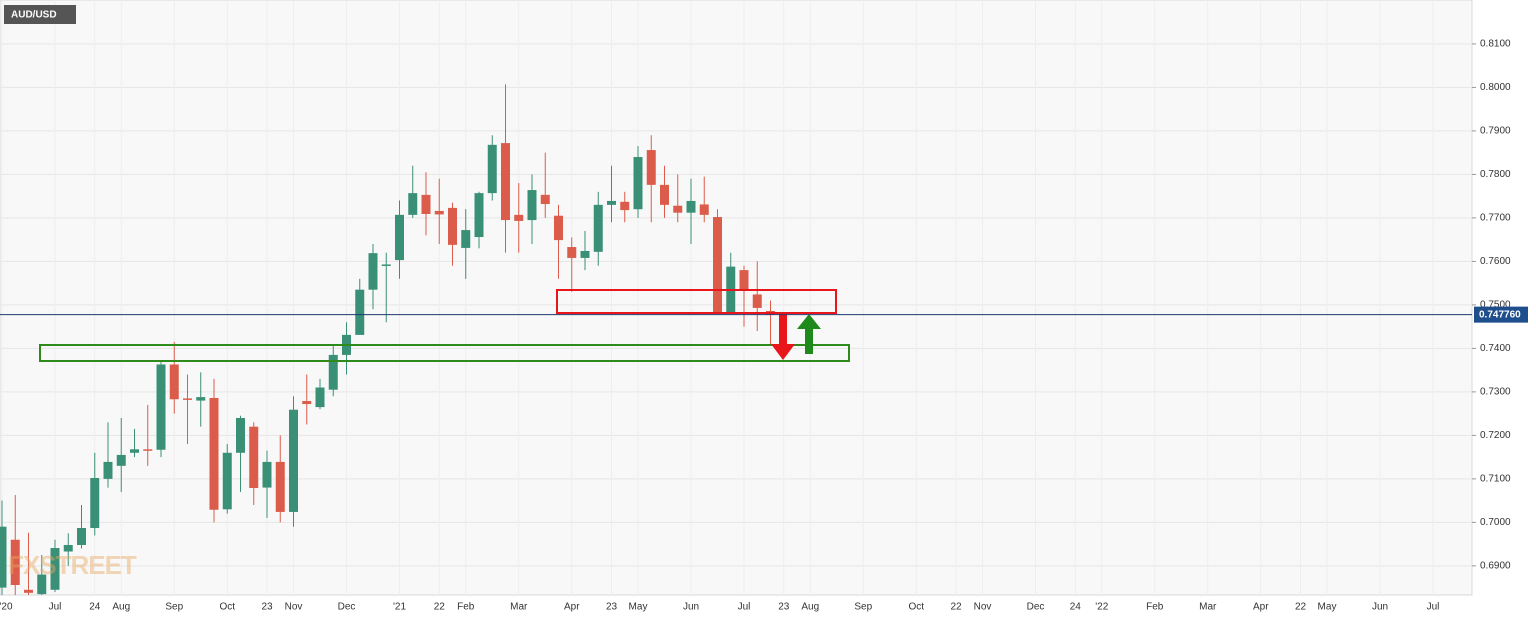  Describe the element at coordinates (1495, 435) in the screenshot. I see `y-tick-label: 0.7200` at that location.